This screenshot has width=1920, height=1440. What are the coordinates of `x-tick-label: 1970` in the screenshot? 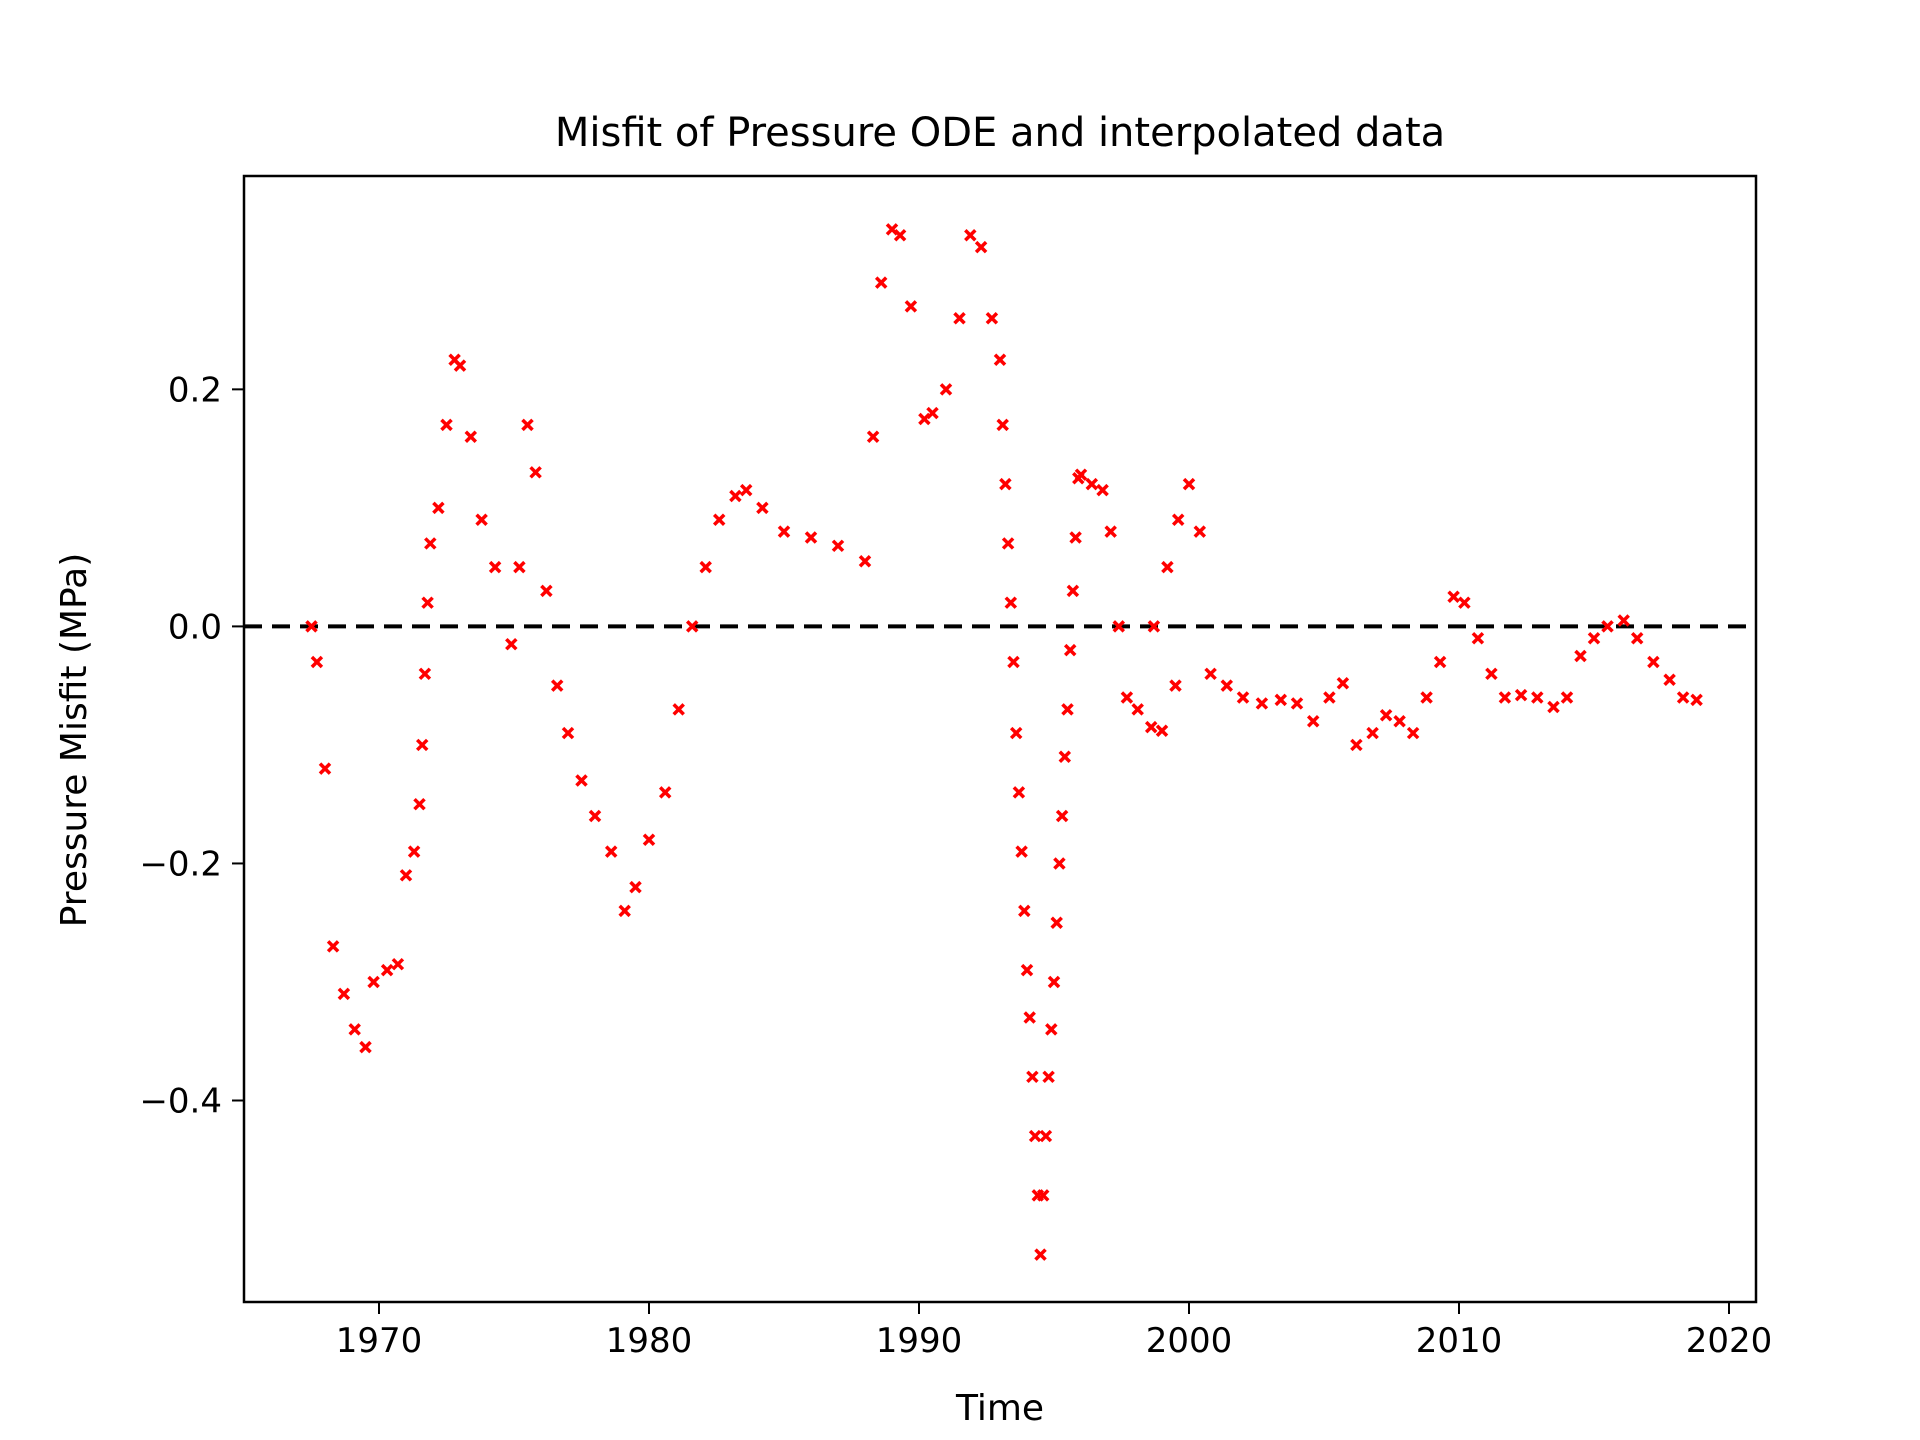 It's located at (379, 1341).